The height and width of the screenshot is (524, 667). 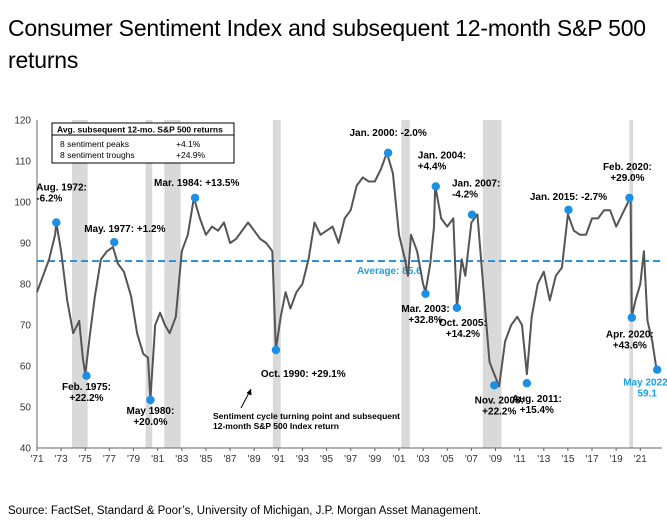 What do you see at coordinates (26, 408) in the screenshot?
I see `y-tick-label: 50` at bounding box center [26, 408].